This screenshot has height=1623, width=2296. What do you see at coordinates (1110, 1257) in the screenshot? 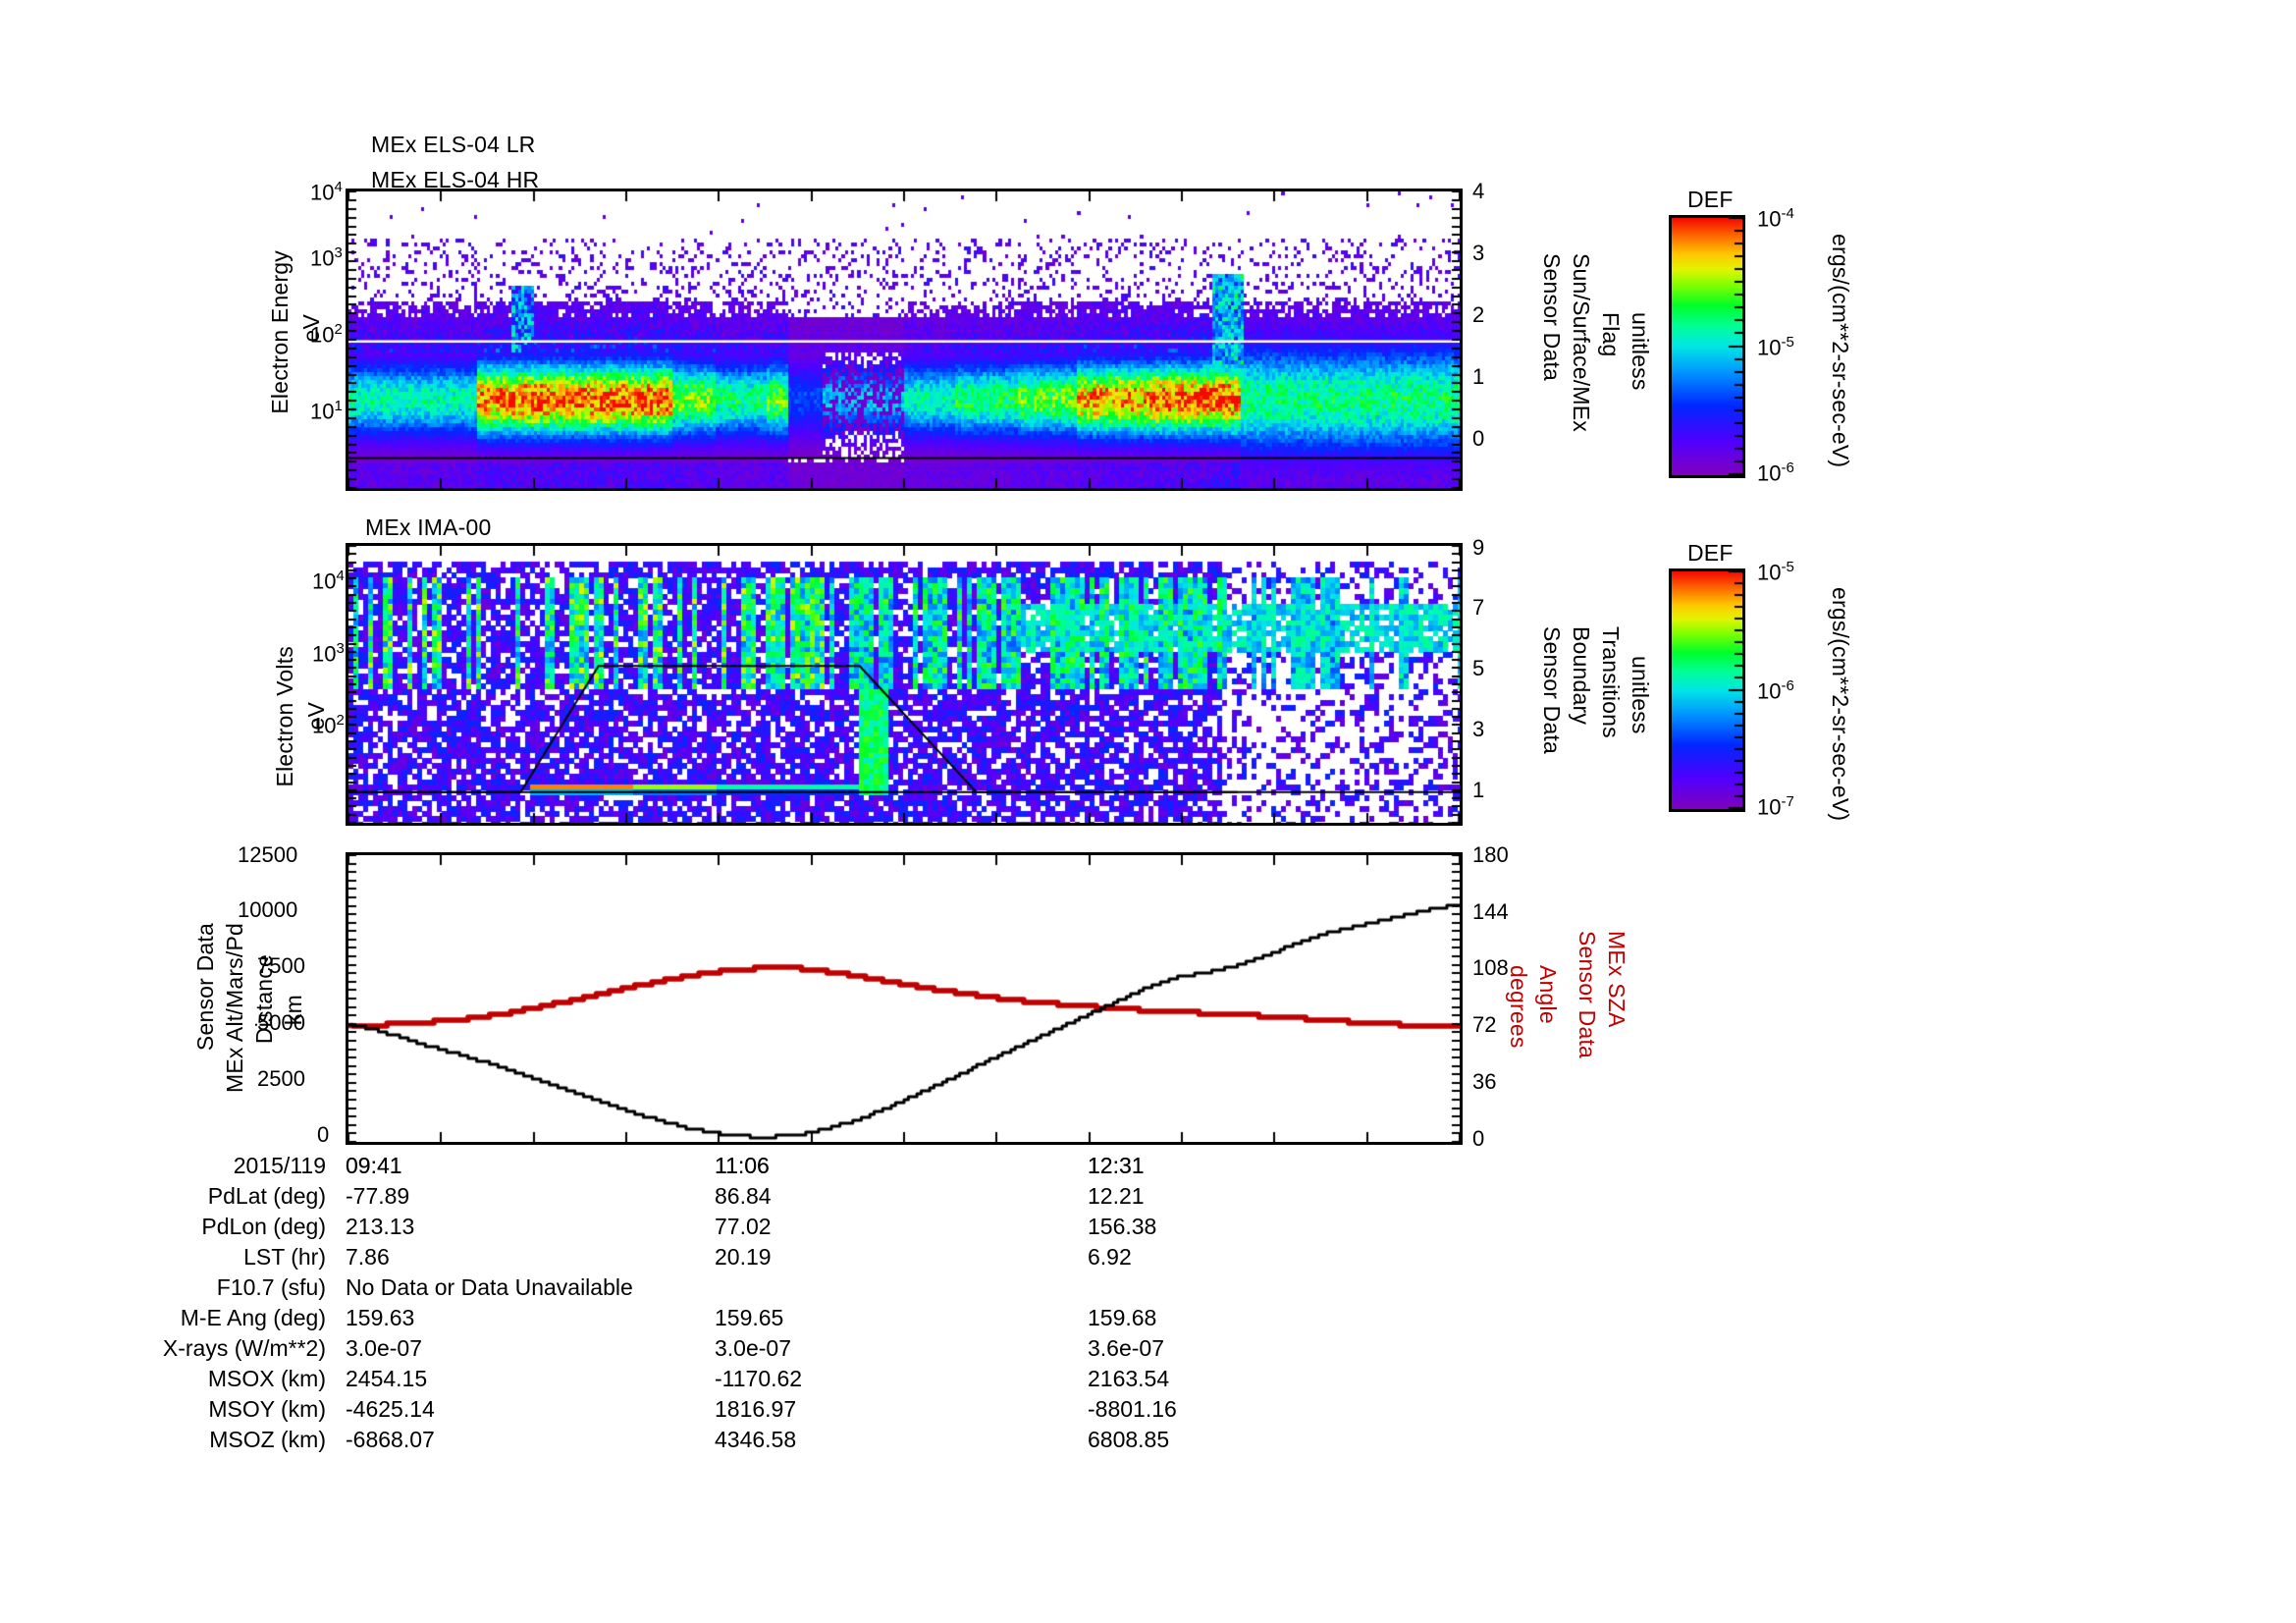
I see `table-cell: 6.92` at bounding box center [1110, 1257].